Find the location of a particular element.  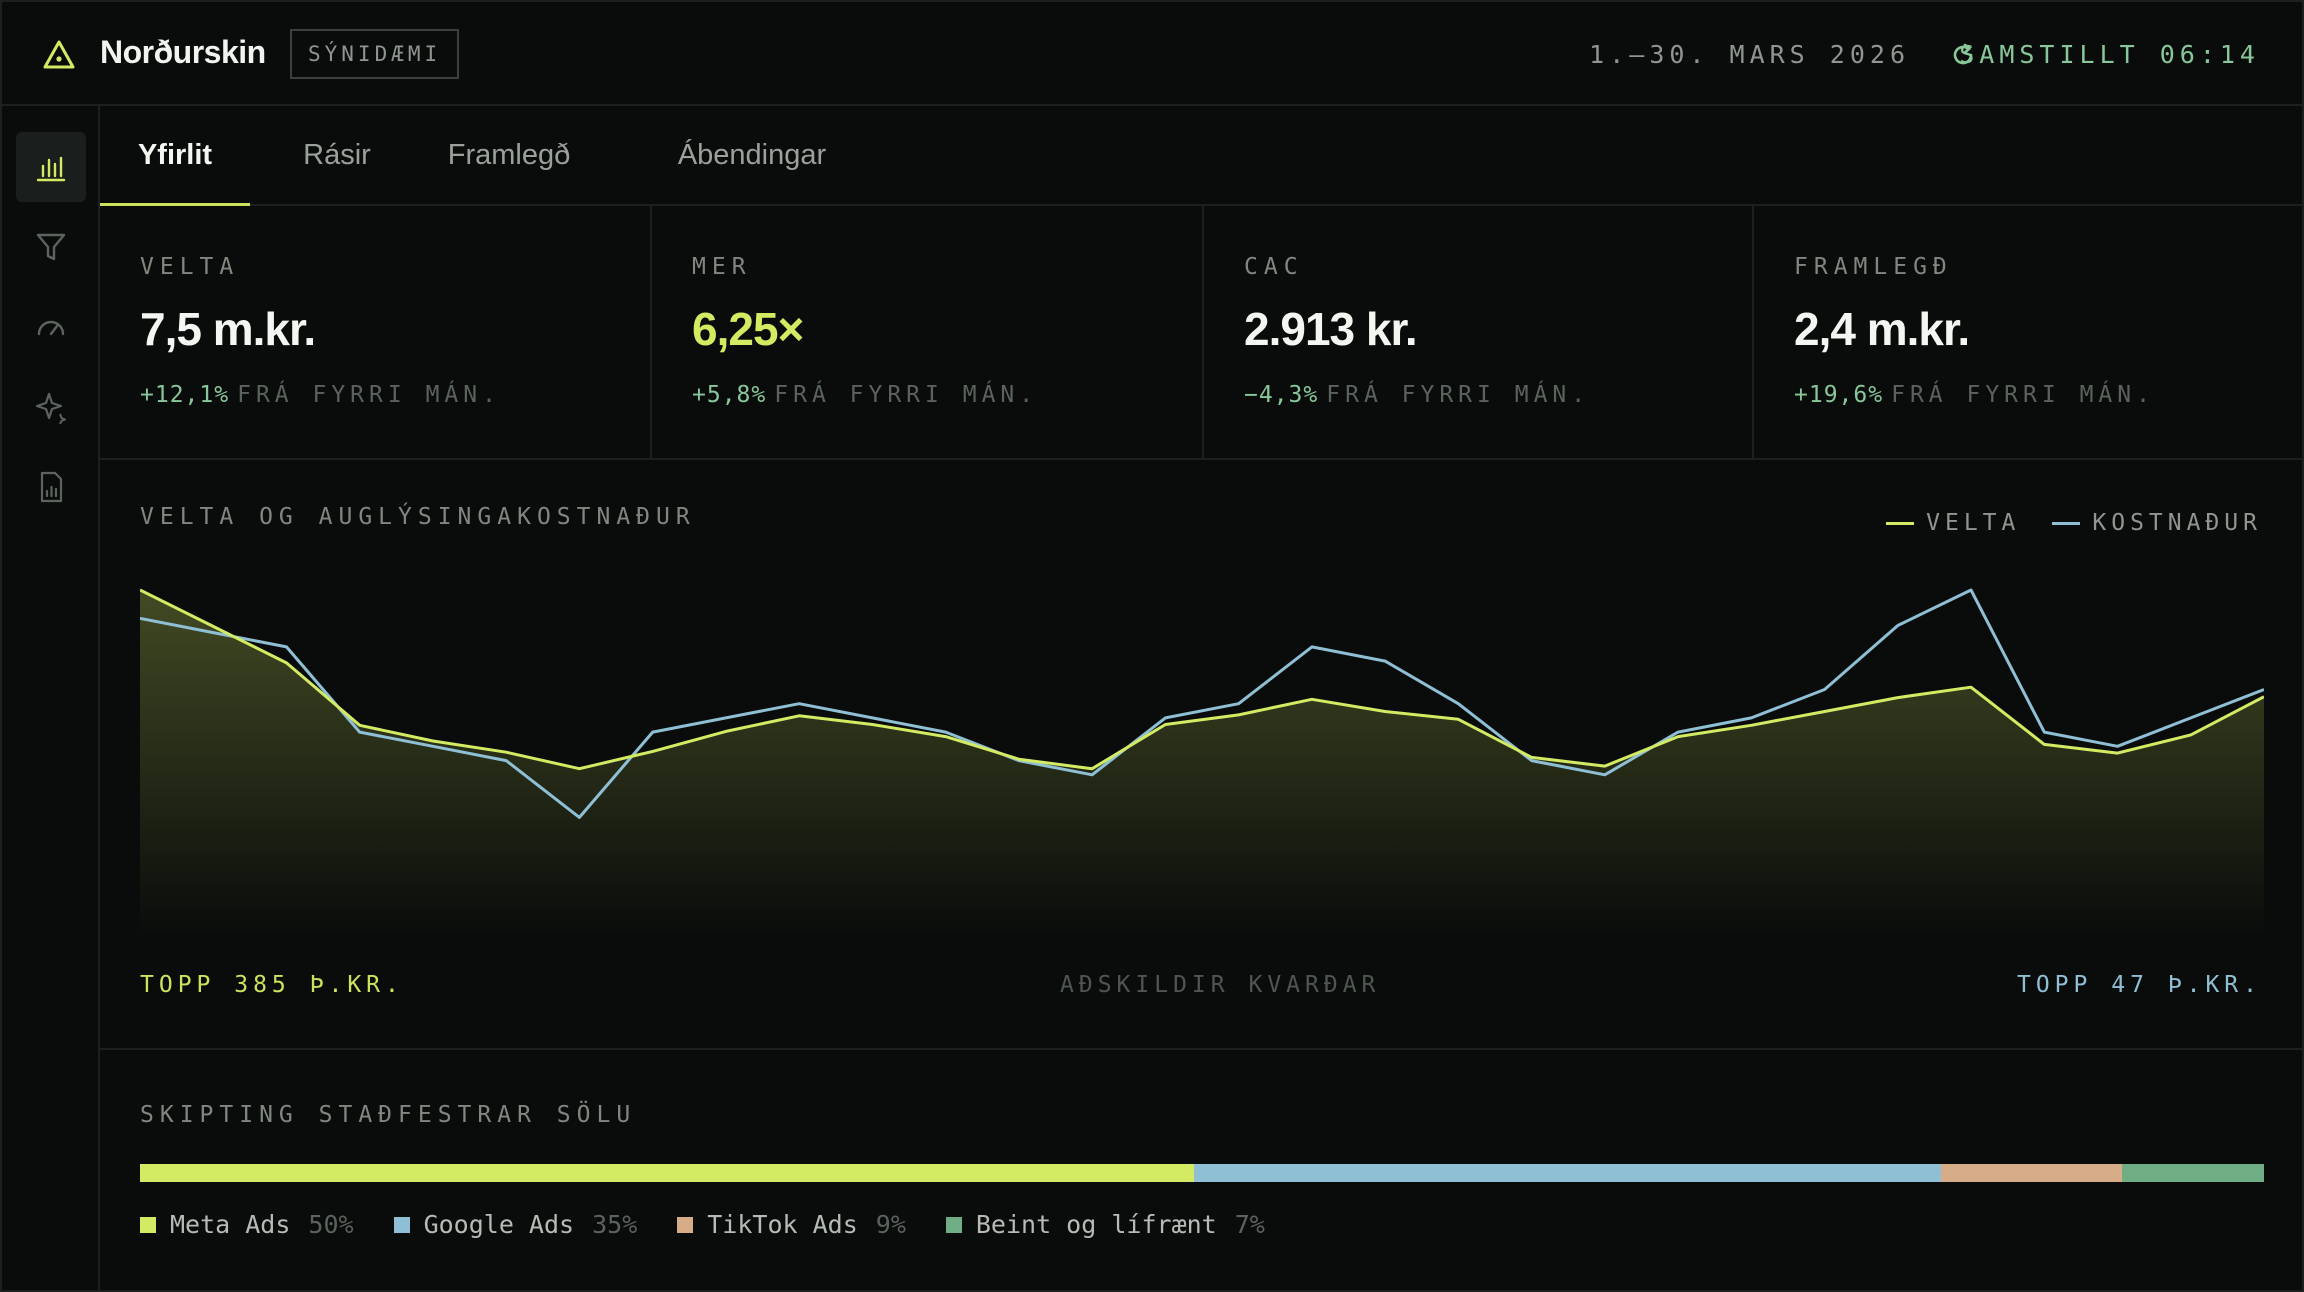

split-legend-item: Beint og lífrænt 7% is located at coordinates (1105, 1224).